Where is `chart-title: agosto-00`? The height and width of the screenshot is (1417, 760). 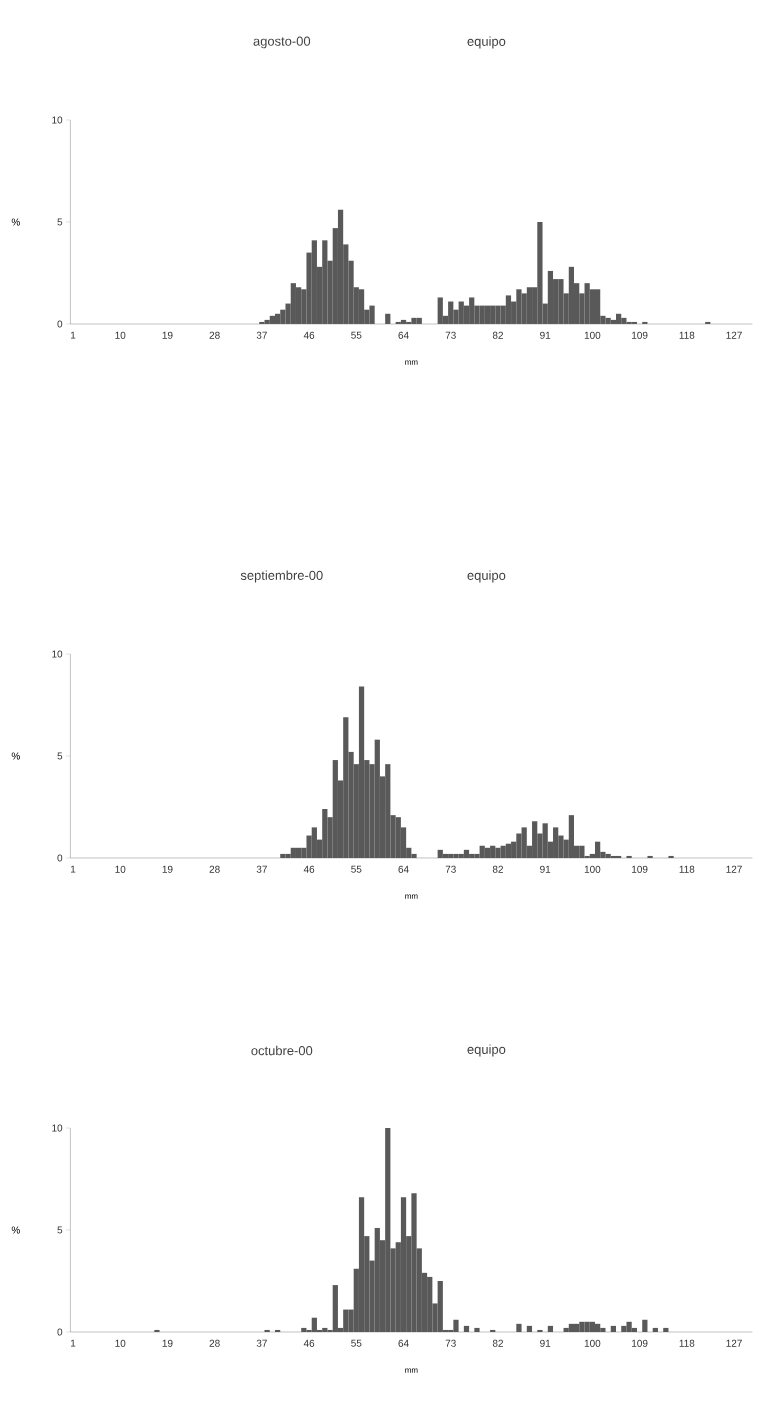
chart-title: agosto-00 is located at coordinates (282, 42).